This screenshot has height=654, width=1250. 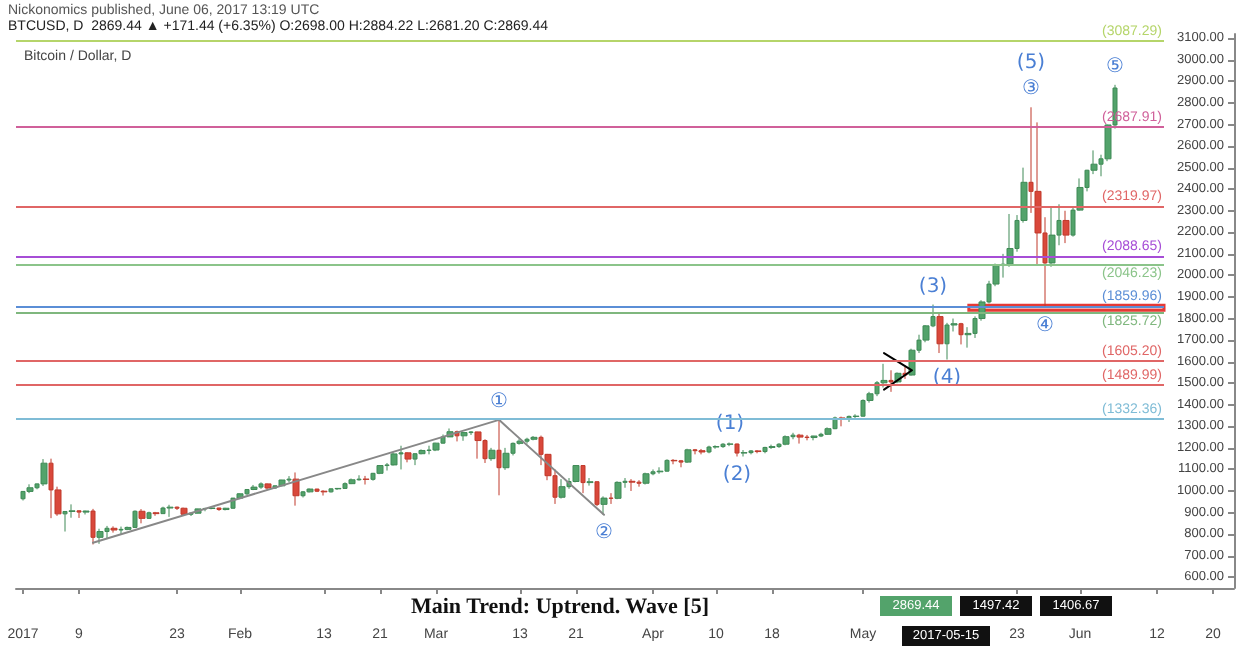 What do you see at coordinates (1045, 325) in the screenshot?
I see `annotation: ④` at bounding box center [1045, 325].